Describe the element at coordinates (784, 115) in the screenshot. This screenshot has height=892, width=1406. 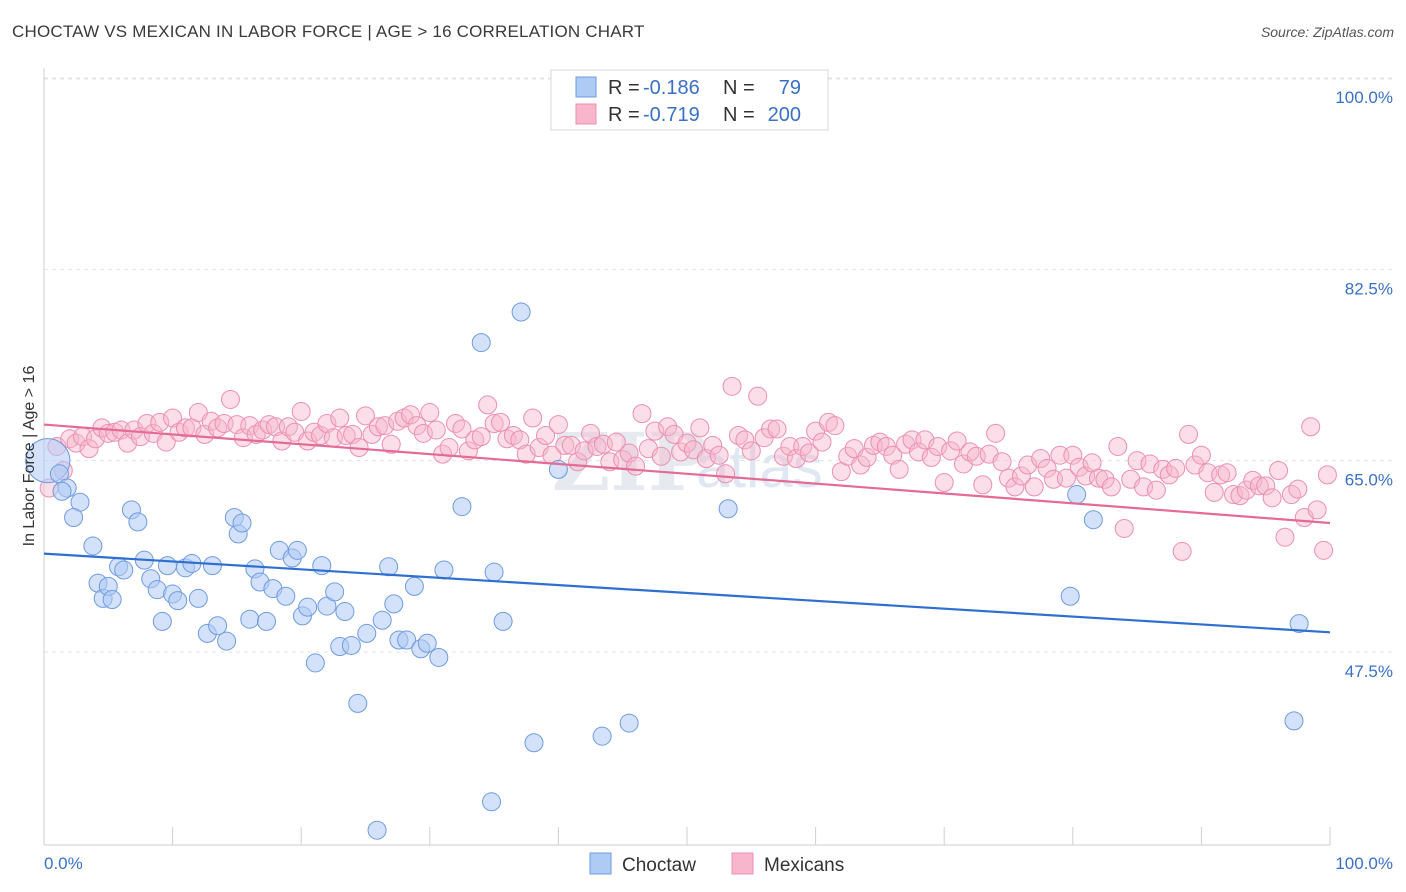
I see `legend-n-value-2: 200` at that location.